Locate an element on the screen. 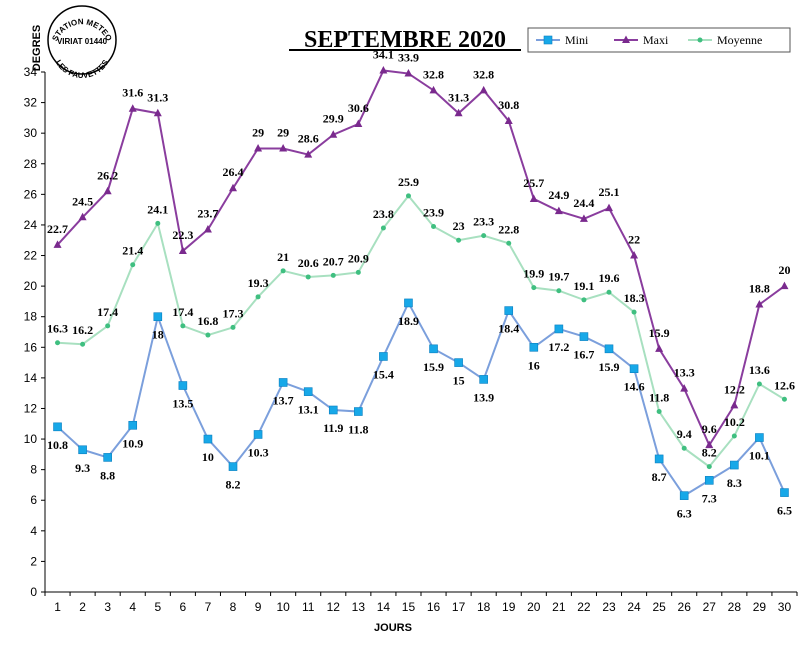 The height and width of the screenshot is (651, 801). x-tick-label: 8 is located at coordinates (233, 607).